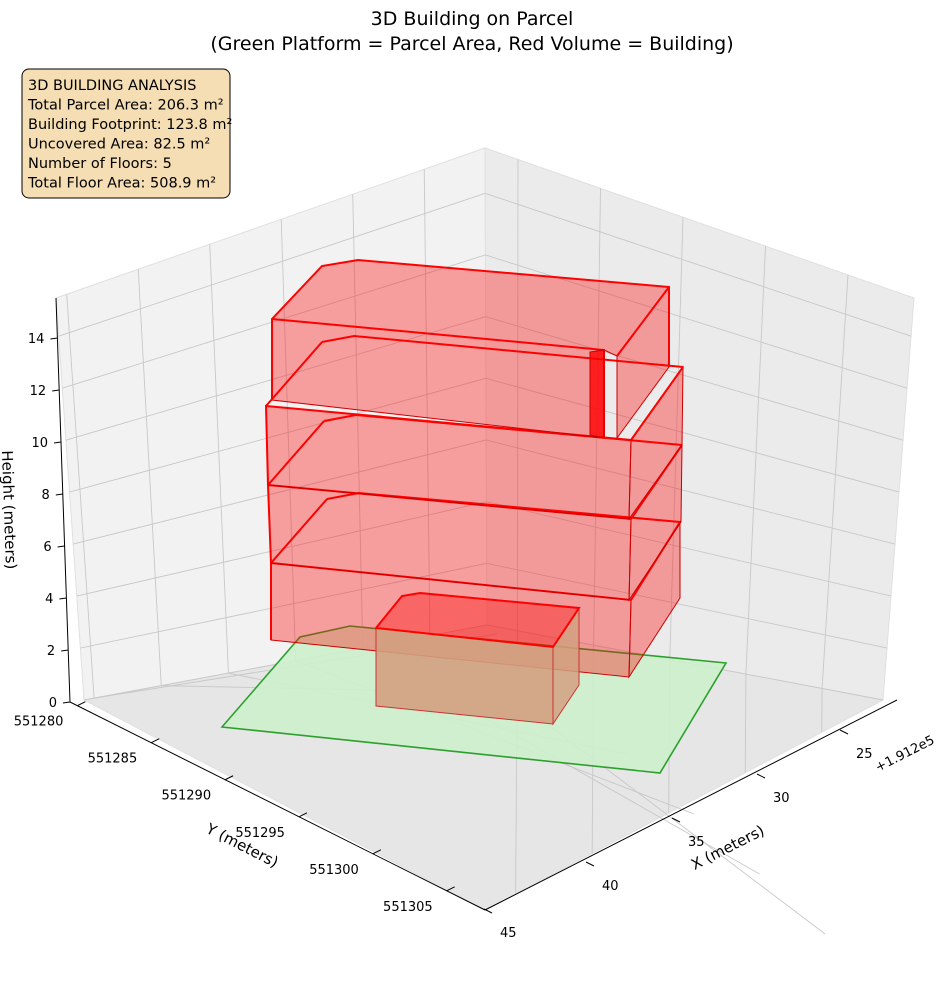 The width and height of the screenshot is (944, 992). Describe the element at coordinates (691, 805) in the screenshot. I see `x-axis-line` at that location.